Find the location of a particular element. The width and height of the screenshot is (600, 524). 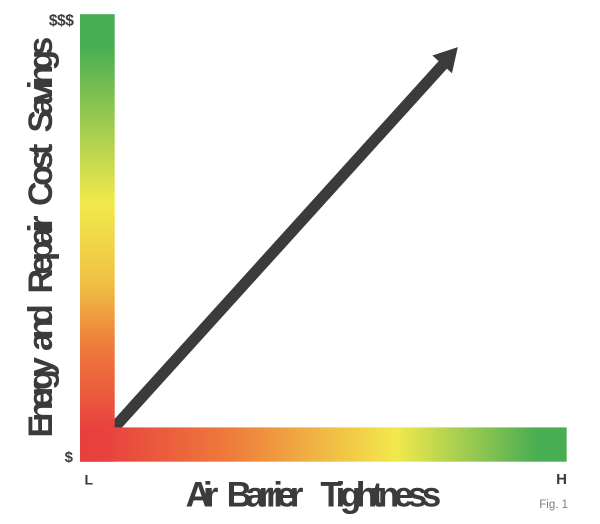

svg-text: L is located at coordinates (89, 479).